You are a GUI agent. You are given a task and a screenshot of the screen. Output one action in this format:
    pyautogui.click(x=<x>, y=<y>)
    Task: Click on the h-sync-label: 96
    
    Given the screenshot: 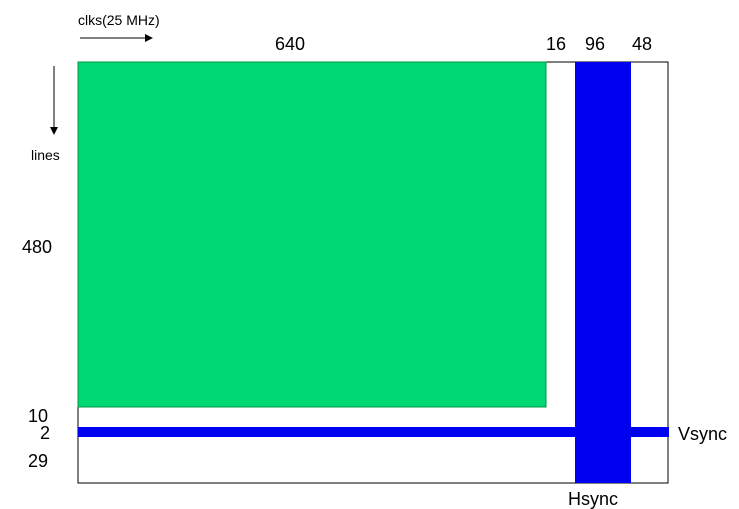 What is the action you would take?
    pyautogui.click(x=595, y=44)
    